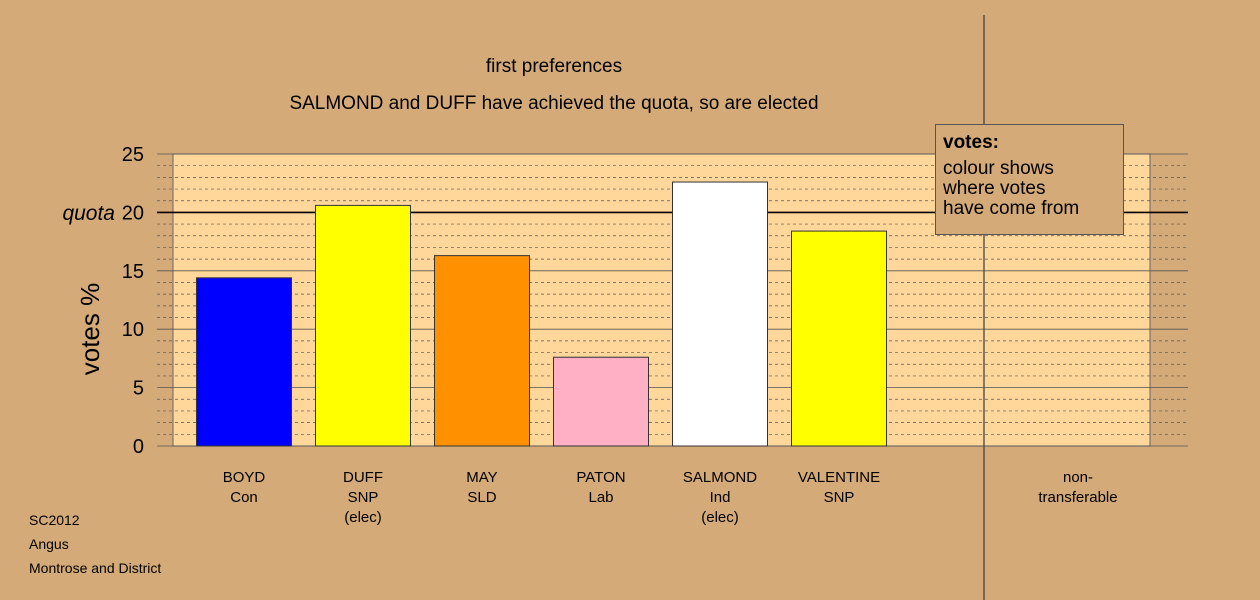 The width and height of the screenshot is (1260, 600). What do you see at coordinates (998, 168) in the screenshot?
I see `legend-line-1: colour shows` at bounding box center [998, 168].